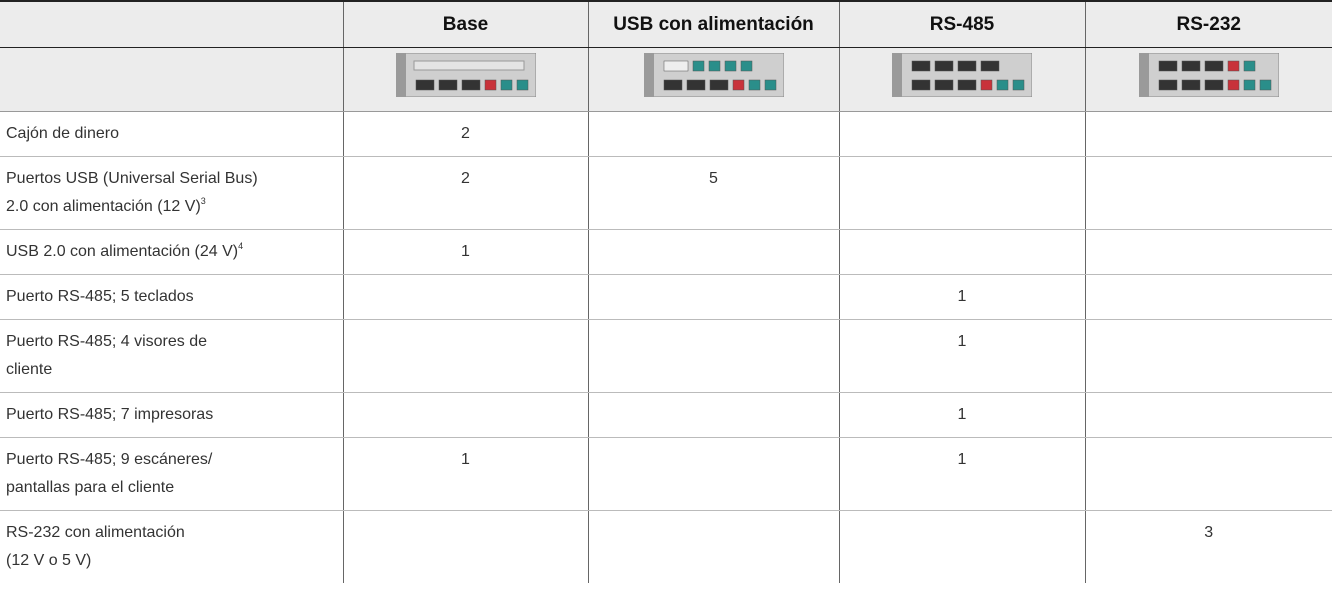 Image resolution: width=1332 pixels, height=594 pixels. What do you see at coordinates (106, 341) in the screenshot?
I see `row-label-line: Puerto RS-485; 4 visores de` at bounding box center [106, 341].